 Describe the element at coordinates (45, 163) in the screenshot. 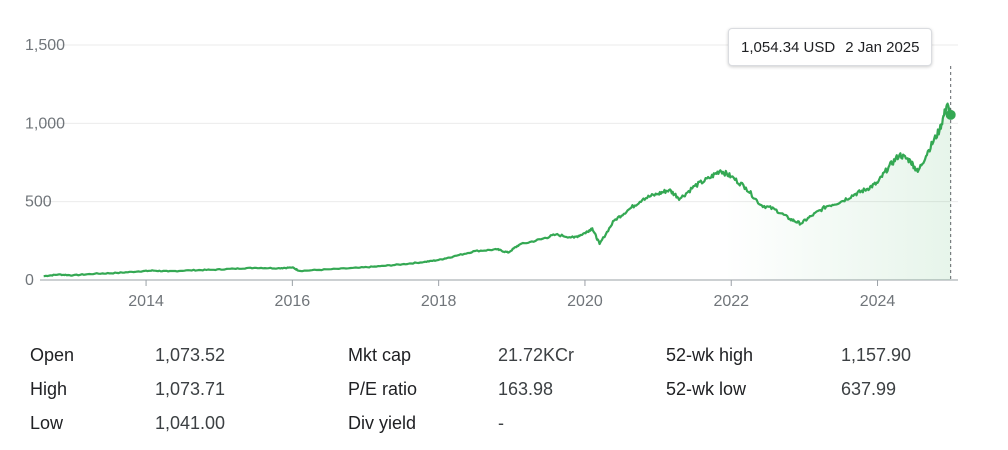

I see `y-axis-ticks: 1,500 1,000 500 0` at that location.